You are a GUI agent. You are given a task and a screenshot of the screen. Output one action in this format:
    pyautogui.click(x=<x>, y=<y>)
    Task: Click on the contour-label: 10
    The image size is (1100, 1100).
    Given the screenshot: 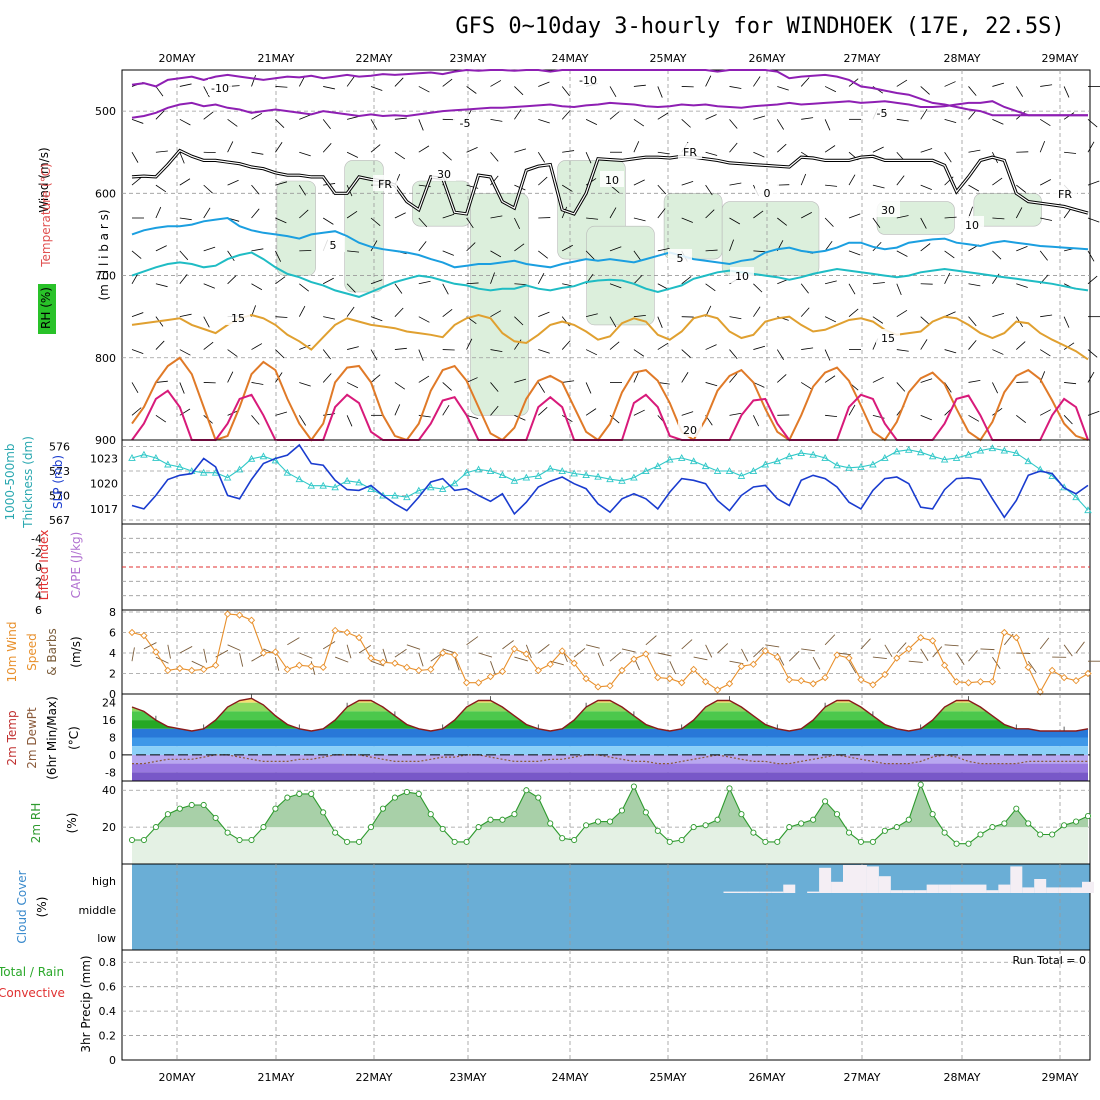 What is the action you would take?
    pyautogui.click(x=742, y=276)
    